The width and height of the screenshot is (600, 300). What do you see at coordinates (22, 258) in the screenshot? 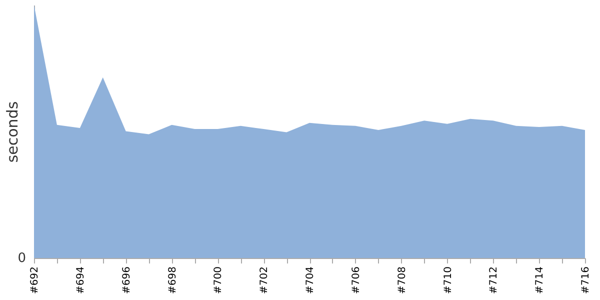
I see `text: 0` at bounding box center [22, 258].